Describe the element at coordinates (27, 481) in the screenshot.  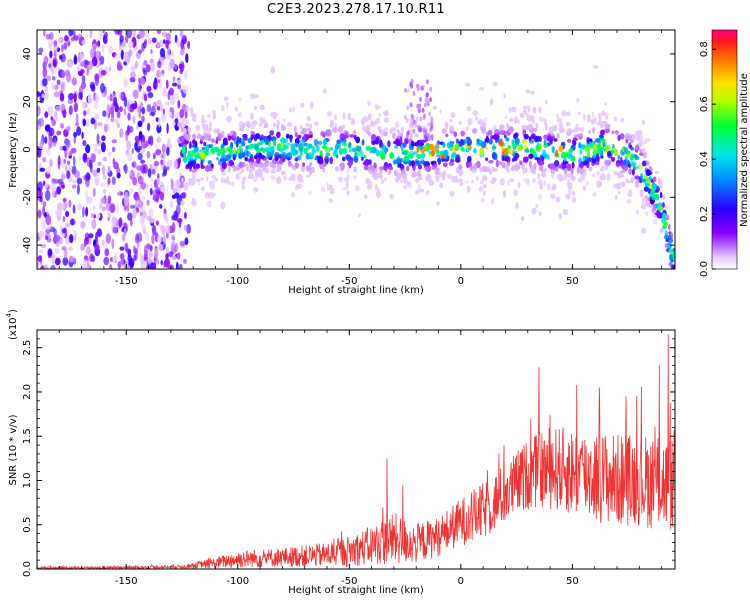
I see `y-tick-label: 1.0` at that location.